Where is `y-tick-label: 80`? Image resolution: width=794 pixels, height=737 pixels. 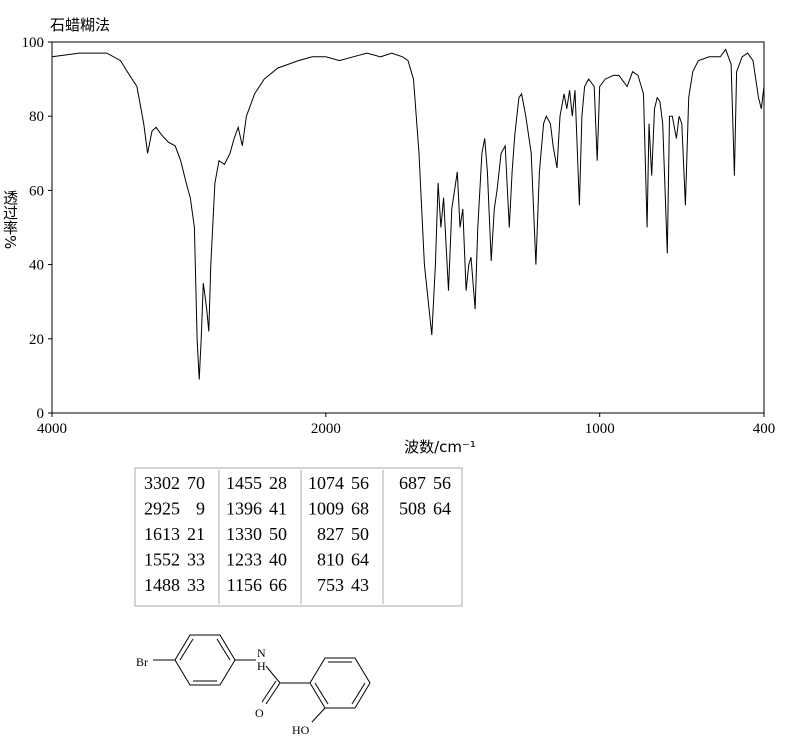
y-tick-label: 80 is located at coordinates (36, 117).